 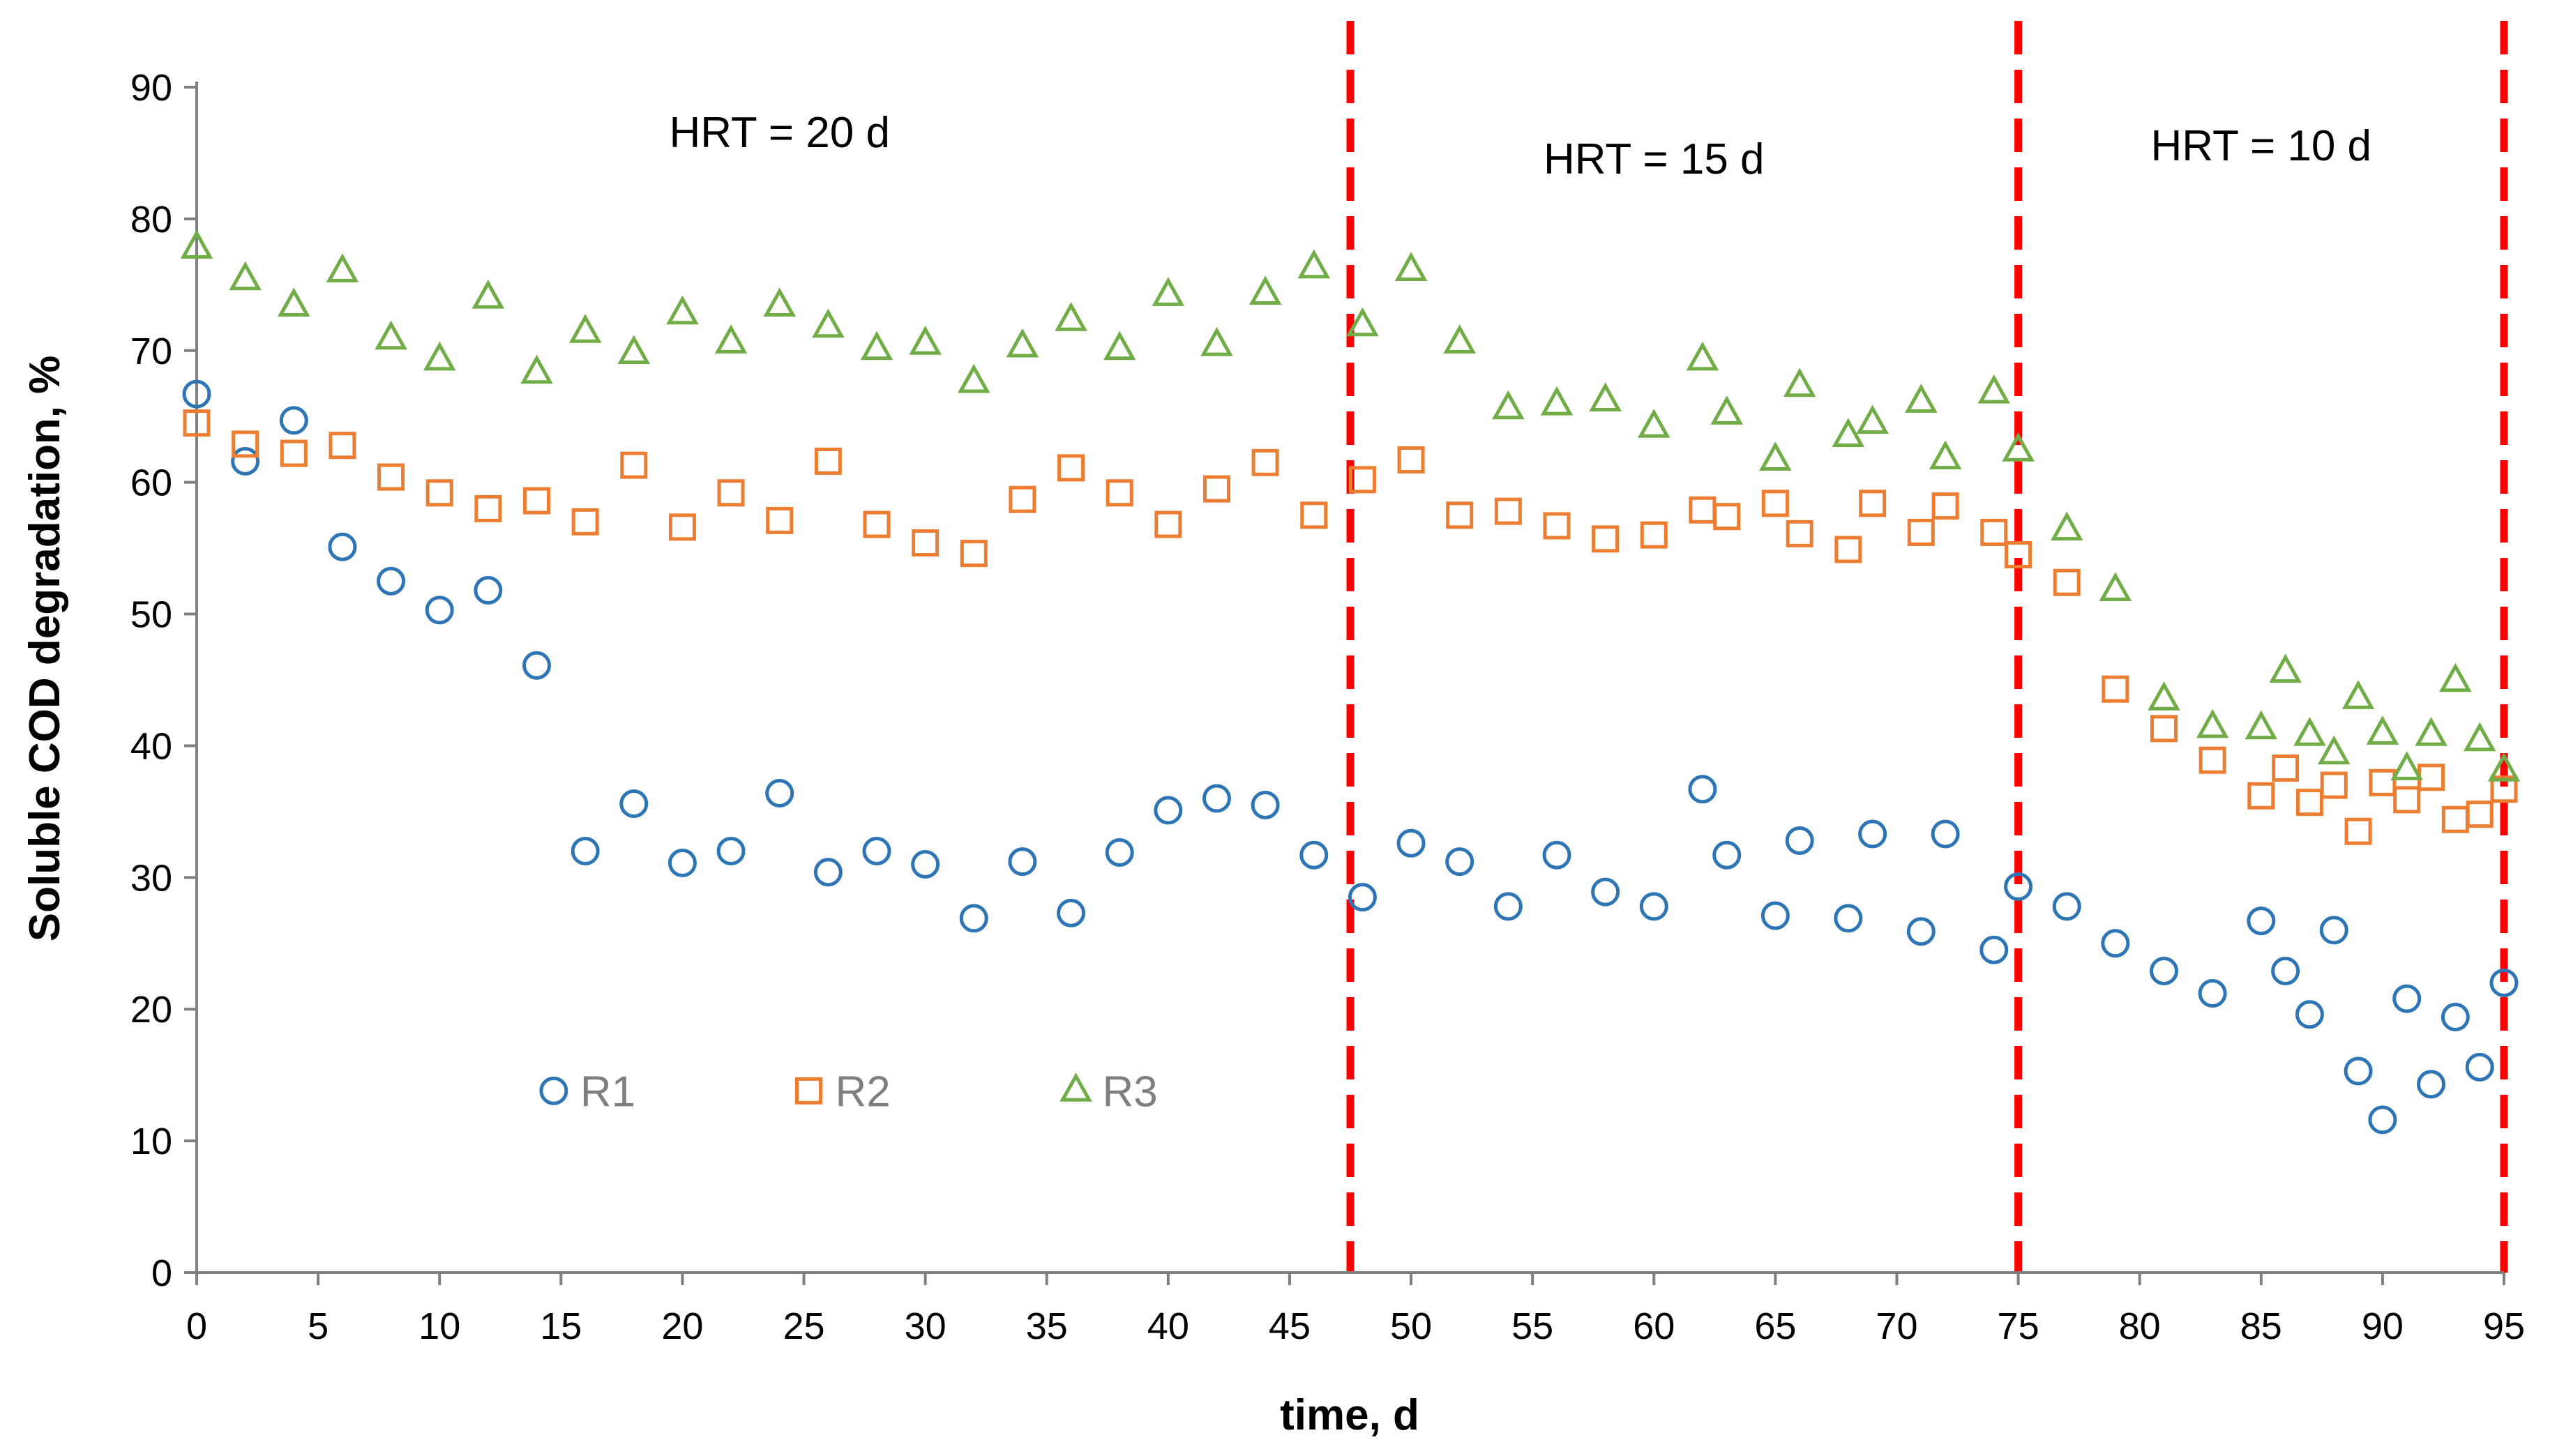 What do you see at coordinates (1520, 146) in the screenshot?
I see `annotations: HRT = 20 d HRT = 15 d HRT = 10 d` at bounding box center [1520, 146].